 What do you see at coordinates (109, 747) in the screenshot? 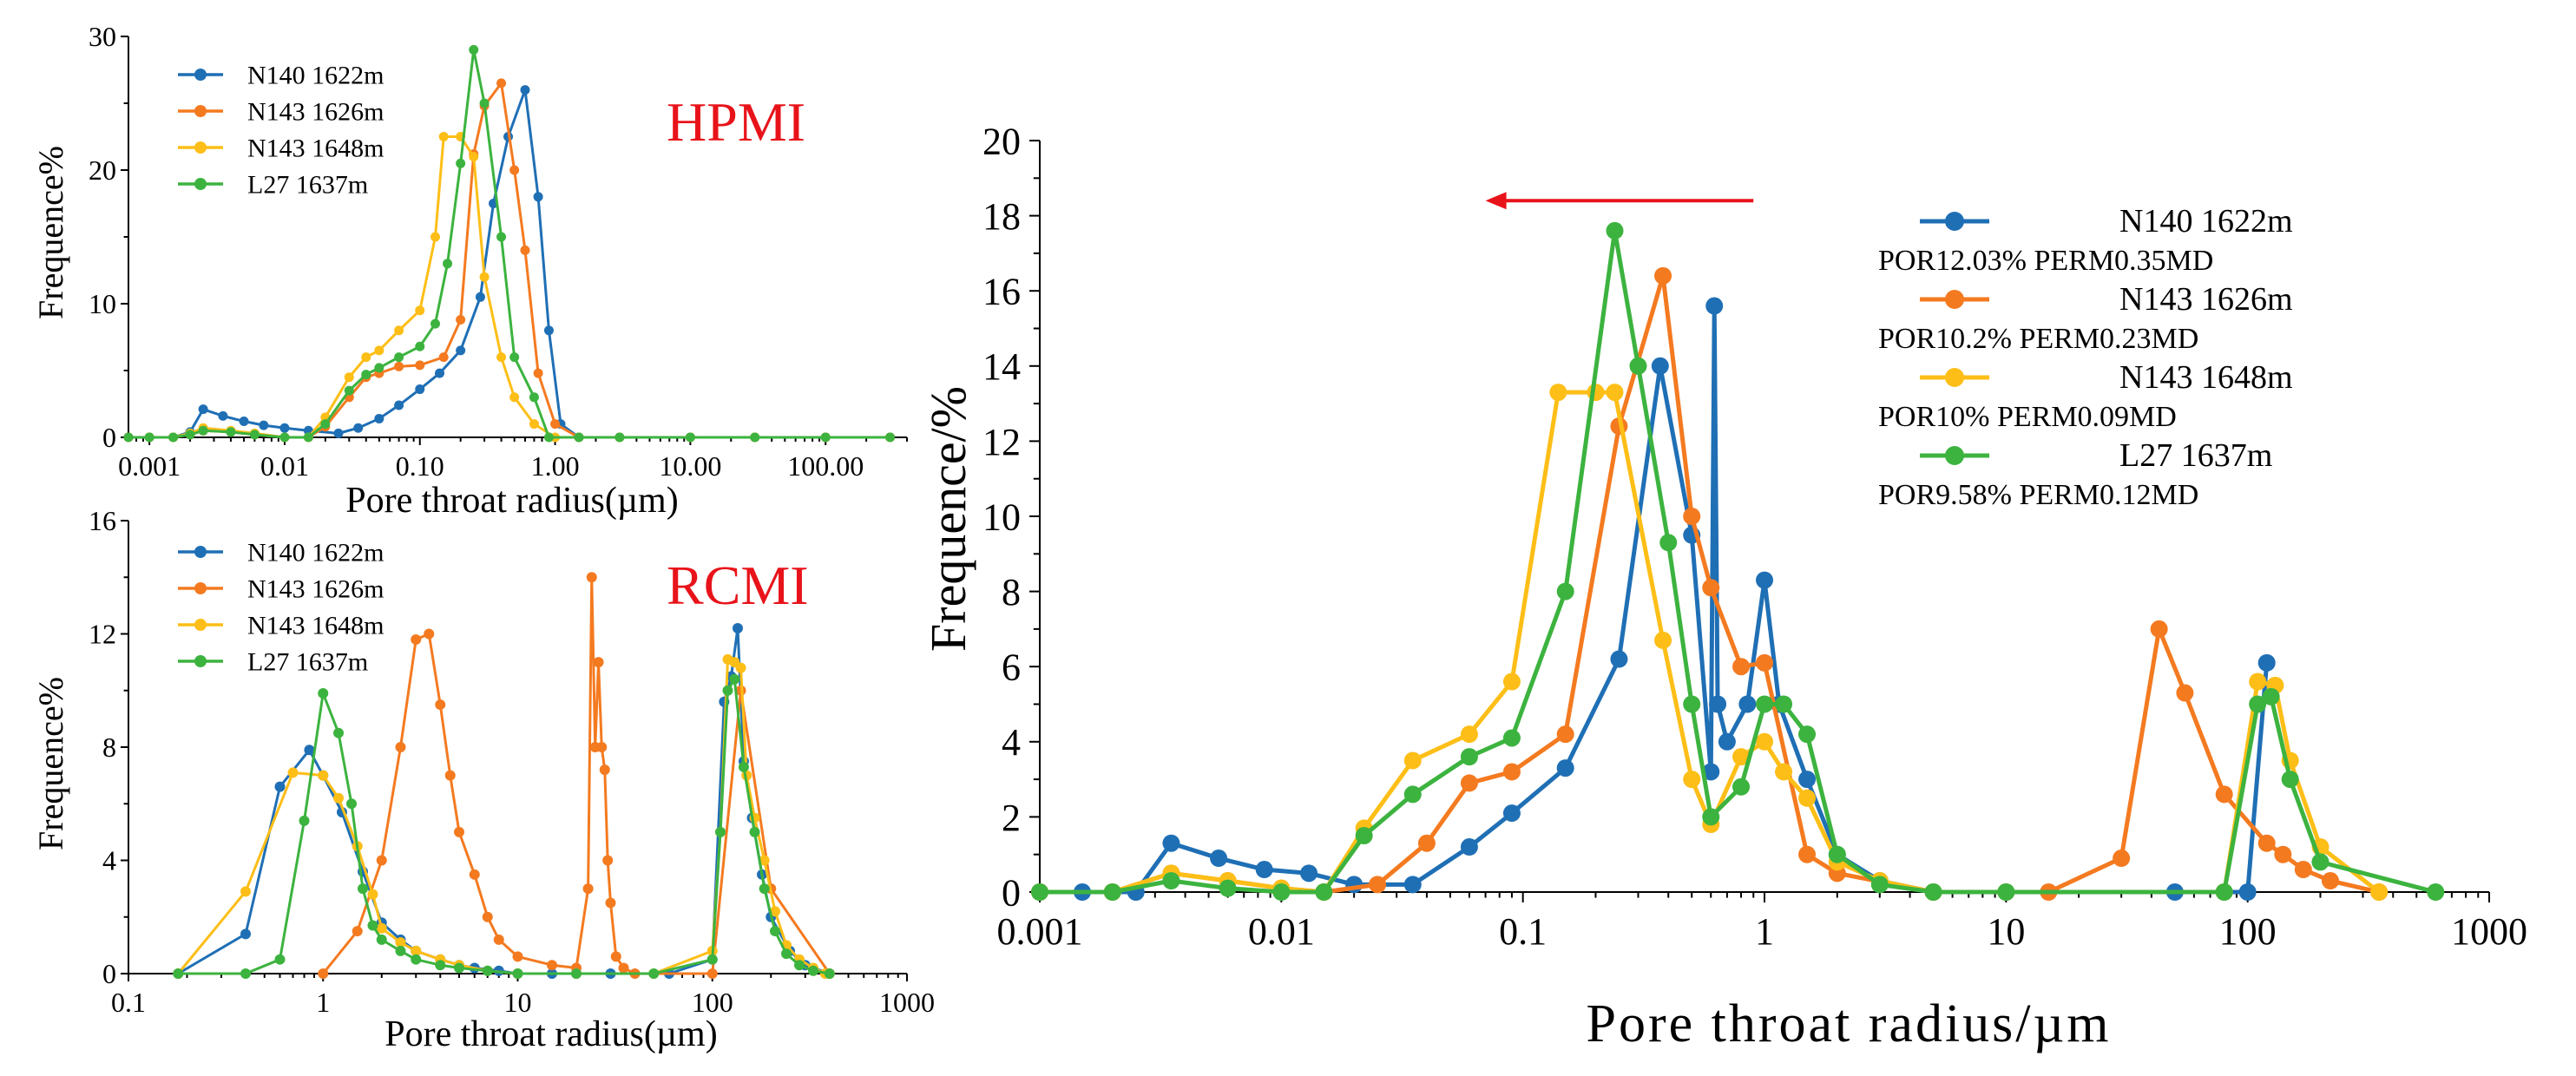
I see `rcmi-y-tick-label: 8` at bounding box center [109, 747].